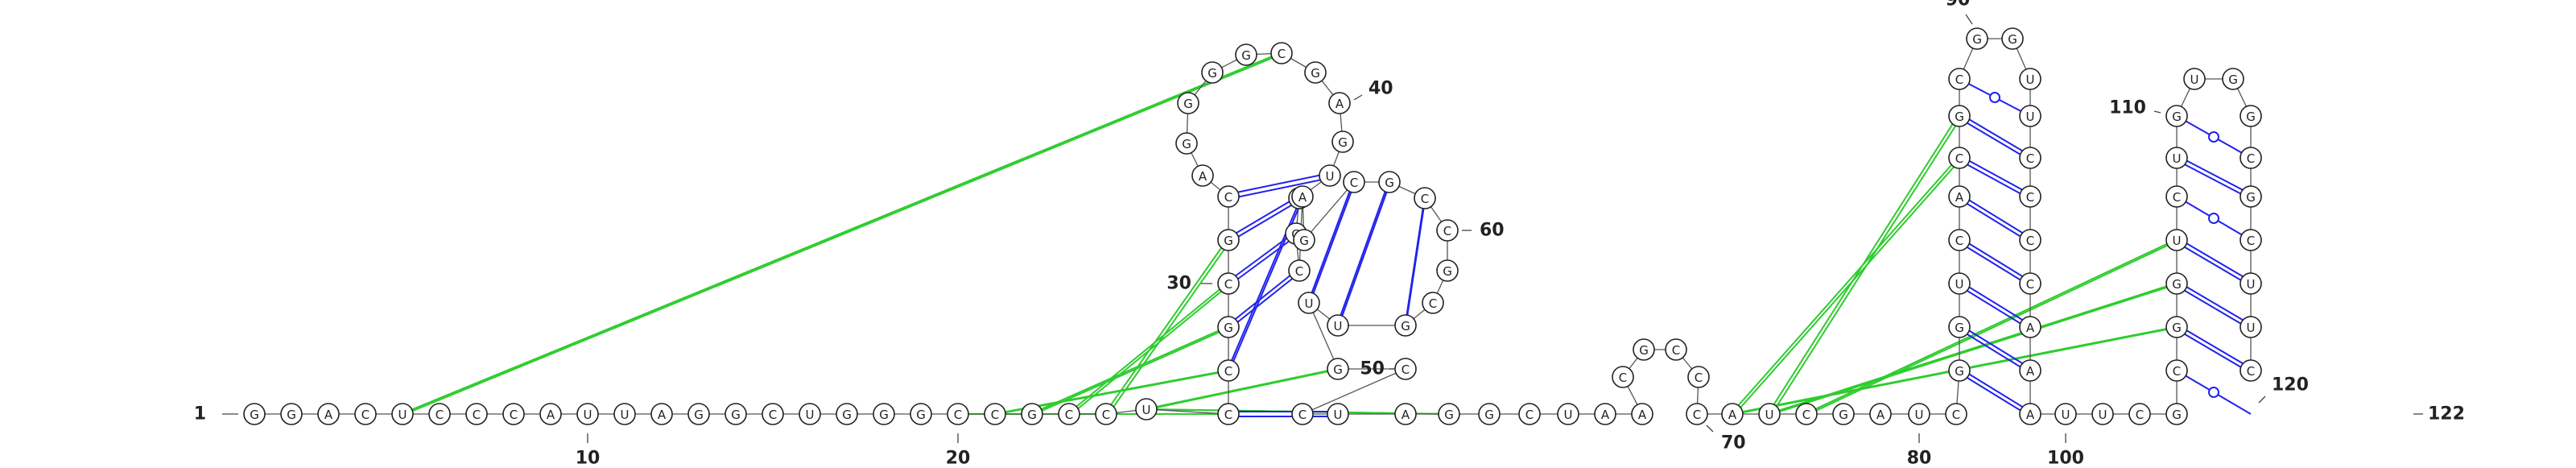  Describe the element at coordinates (1956, 414) in the screenshot. I see `nucleotide-78: C` at that location.